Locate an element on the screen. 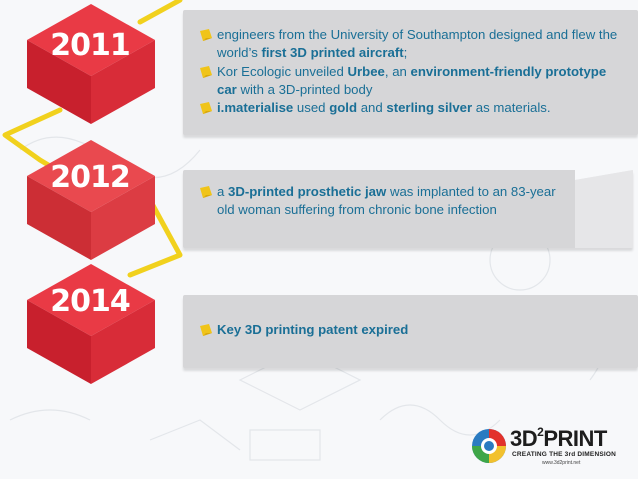 This screenshot has width=638, height=479. year-cube-2012: 2012 is located at coordinates (91, 200).